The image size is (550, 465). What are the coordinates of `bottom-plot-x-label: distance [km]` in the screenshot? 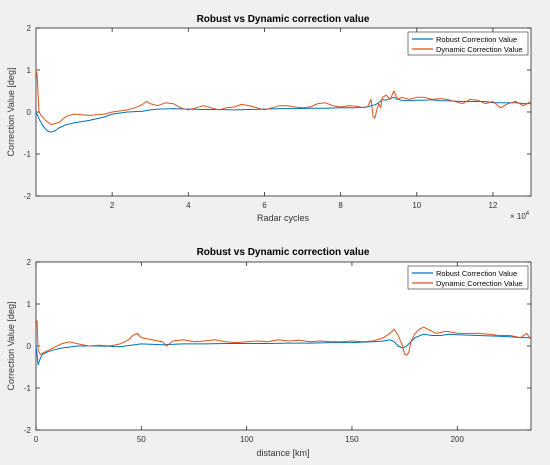 It's located at (282, 453).